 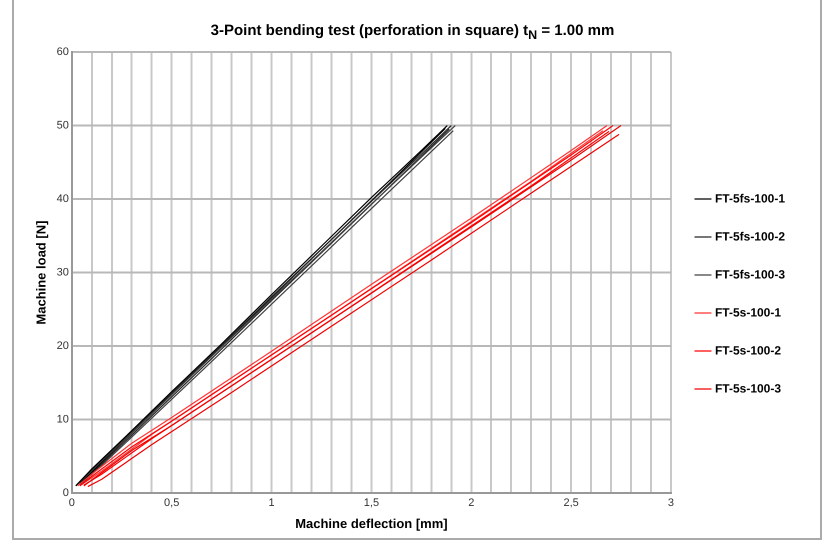 What do you see at coordinates (748, 350) in the screenshot?
I see `legend-label: FT-5s-100-2` at bounding box center [748, 350].